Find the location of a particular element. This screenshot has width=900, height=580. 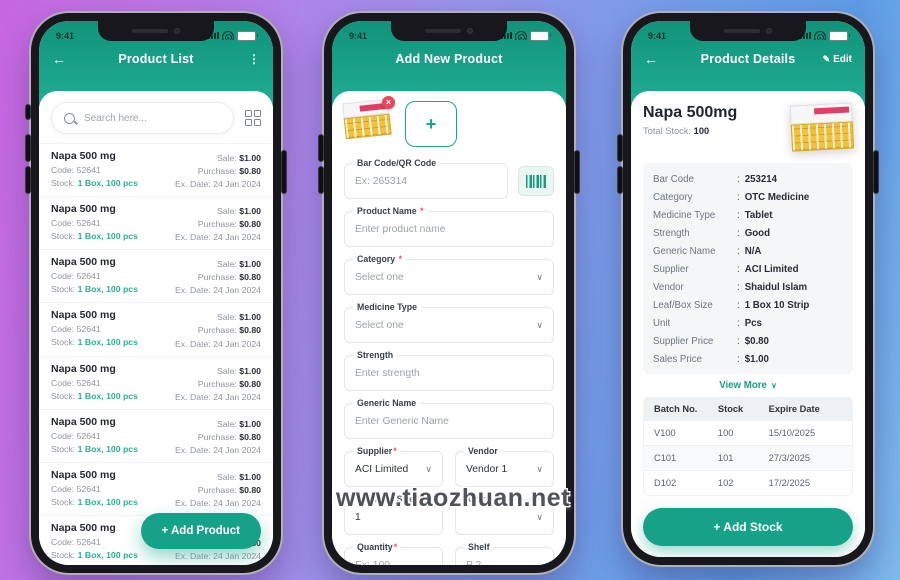

edit-button: ✎ Edit is located at coordinates (837, 59).